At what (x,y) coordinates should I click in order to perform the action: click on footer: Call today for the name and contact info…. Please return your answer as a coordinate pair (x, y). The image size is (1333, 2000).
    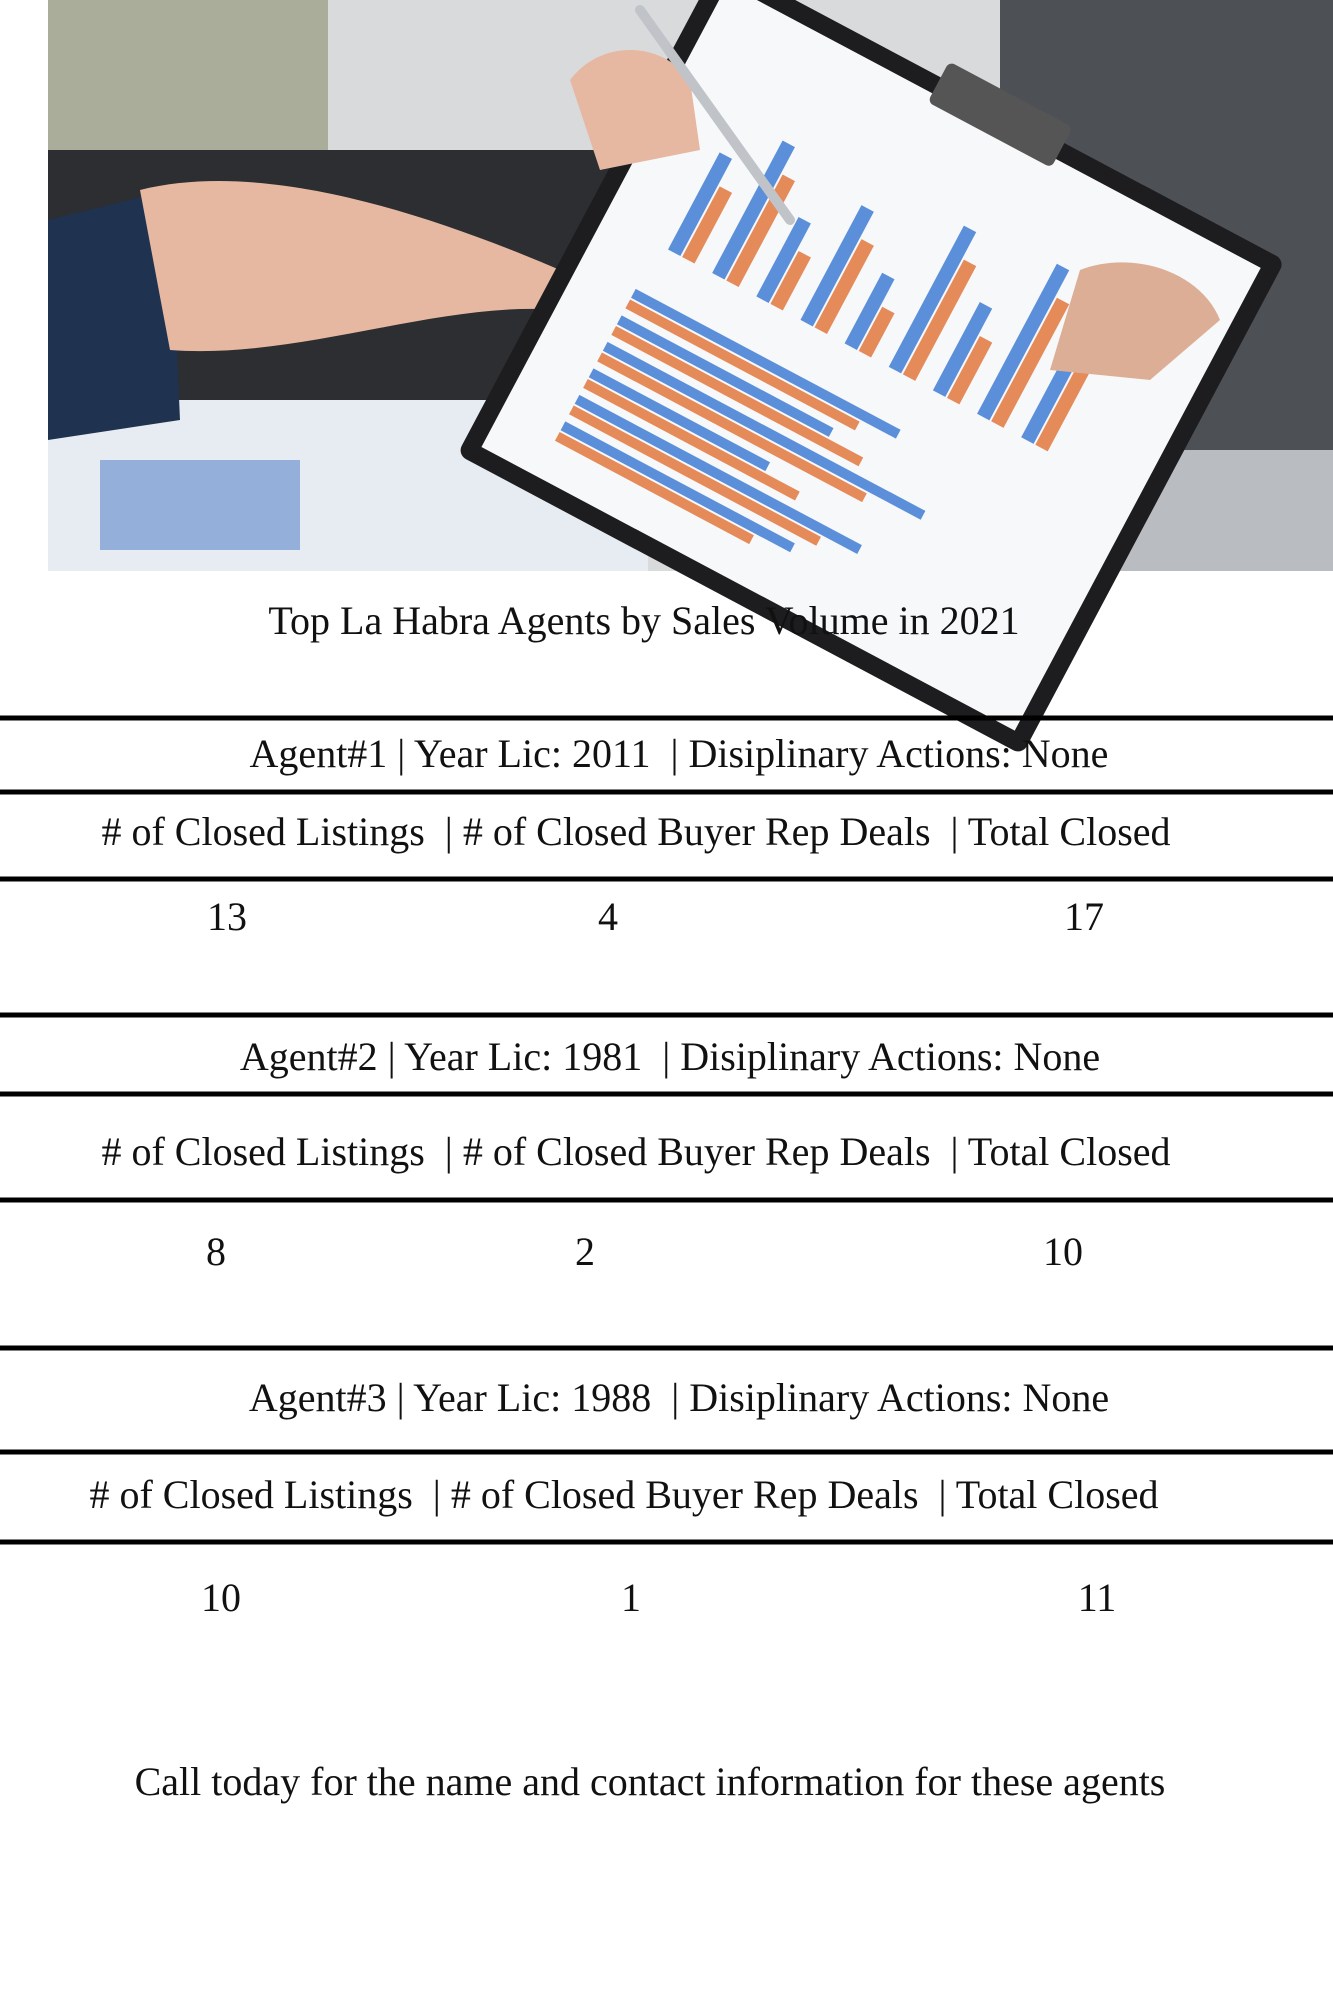
    Looking at the image, I should click on (650, 1781).